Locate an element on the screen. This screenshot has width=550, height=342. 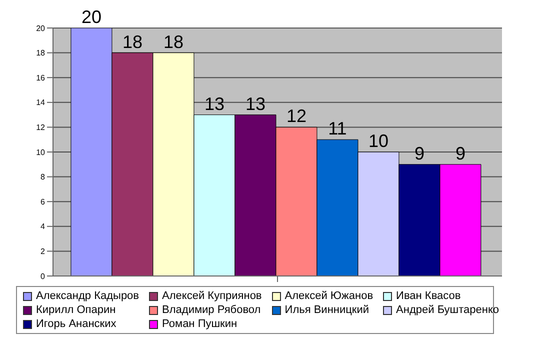
y-tick-label: 14 is located at coordinates (41, 103).